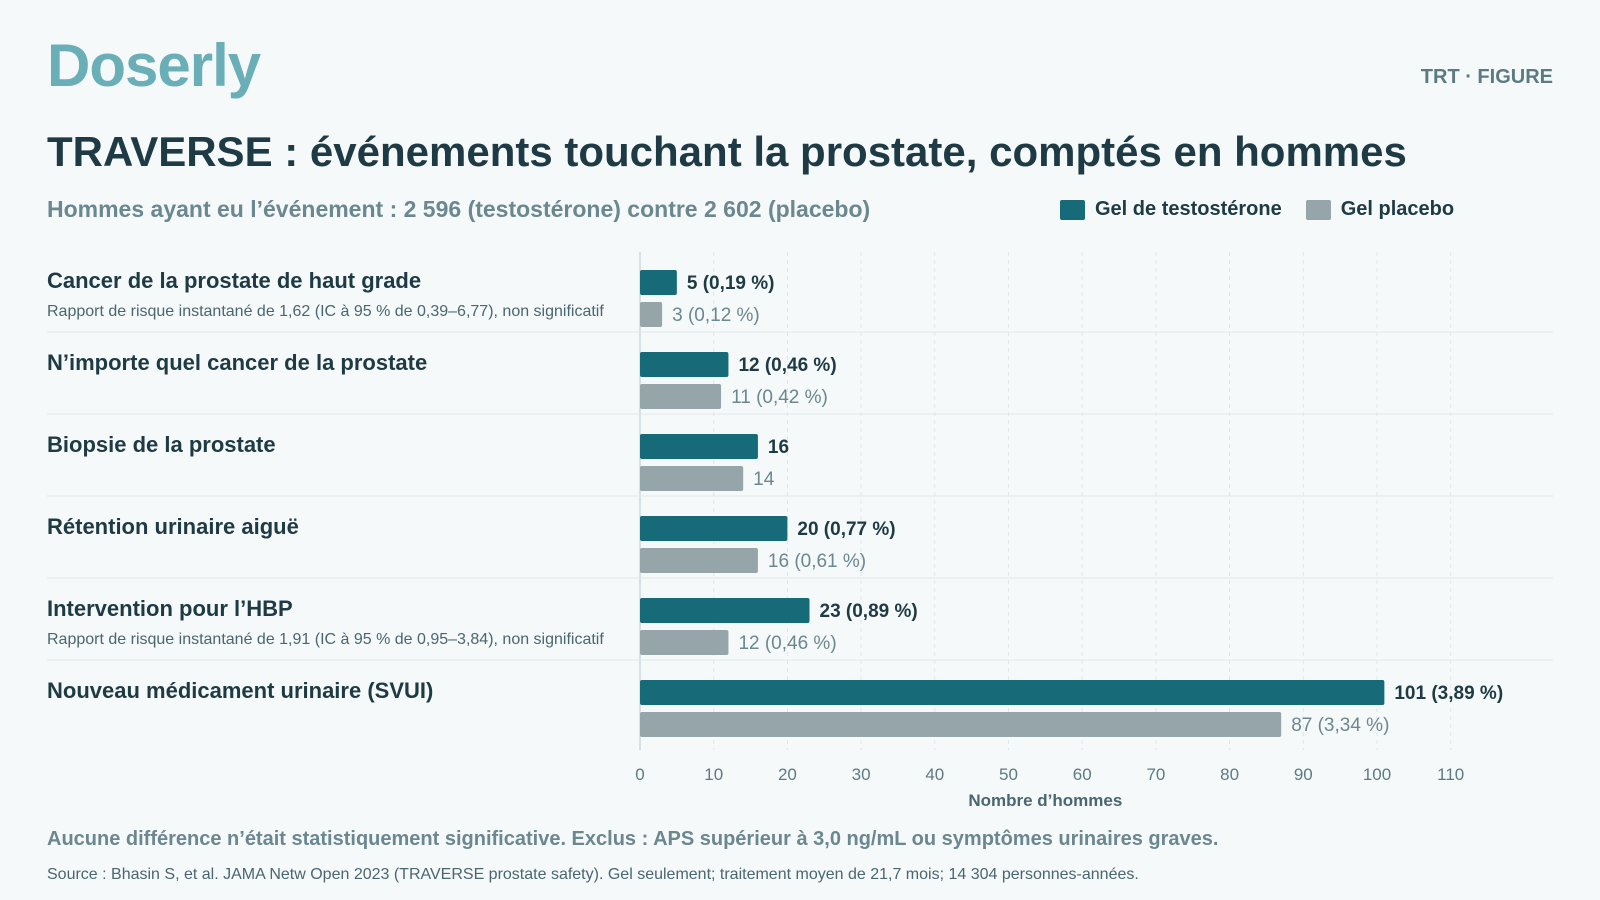 The width and height of the screenshot is (1600, 900). I want to click on data-label-testosterone: 12 (0,46 %), so click(787, 365).